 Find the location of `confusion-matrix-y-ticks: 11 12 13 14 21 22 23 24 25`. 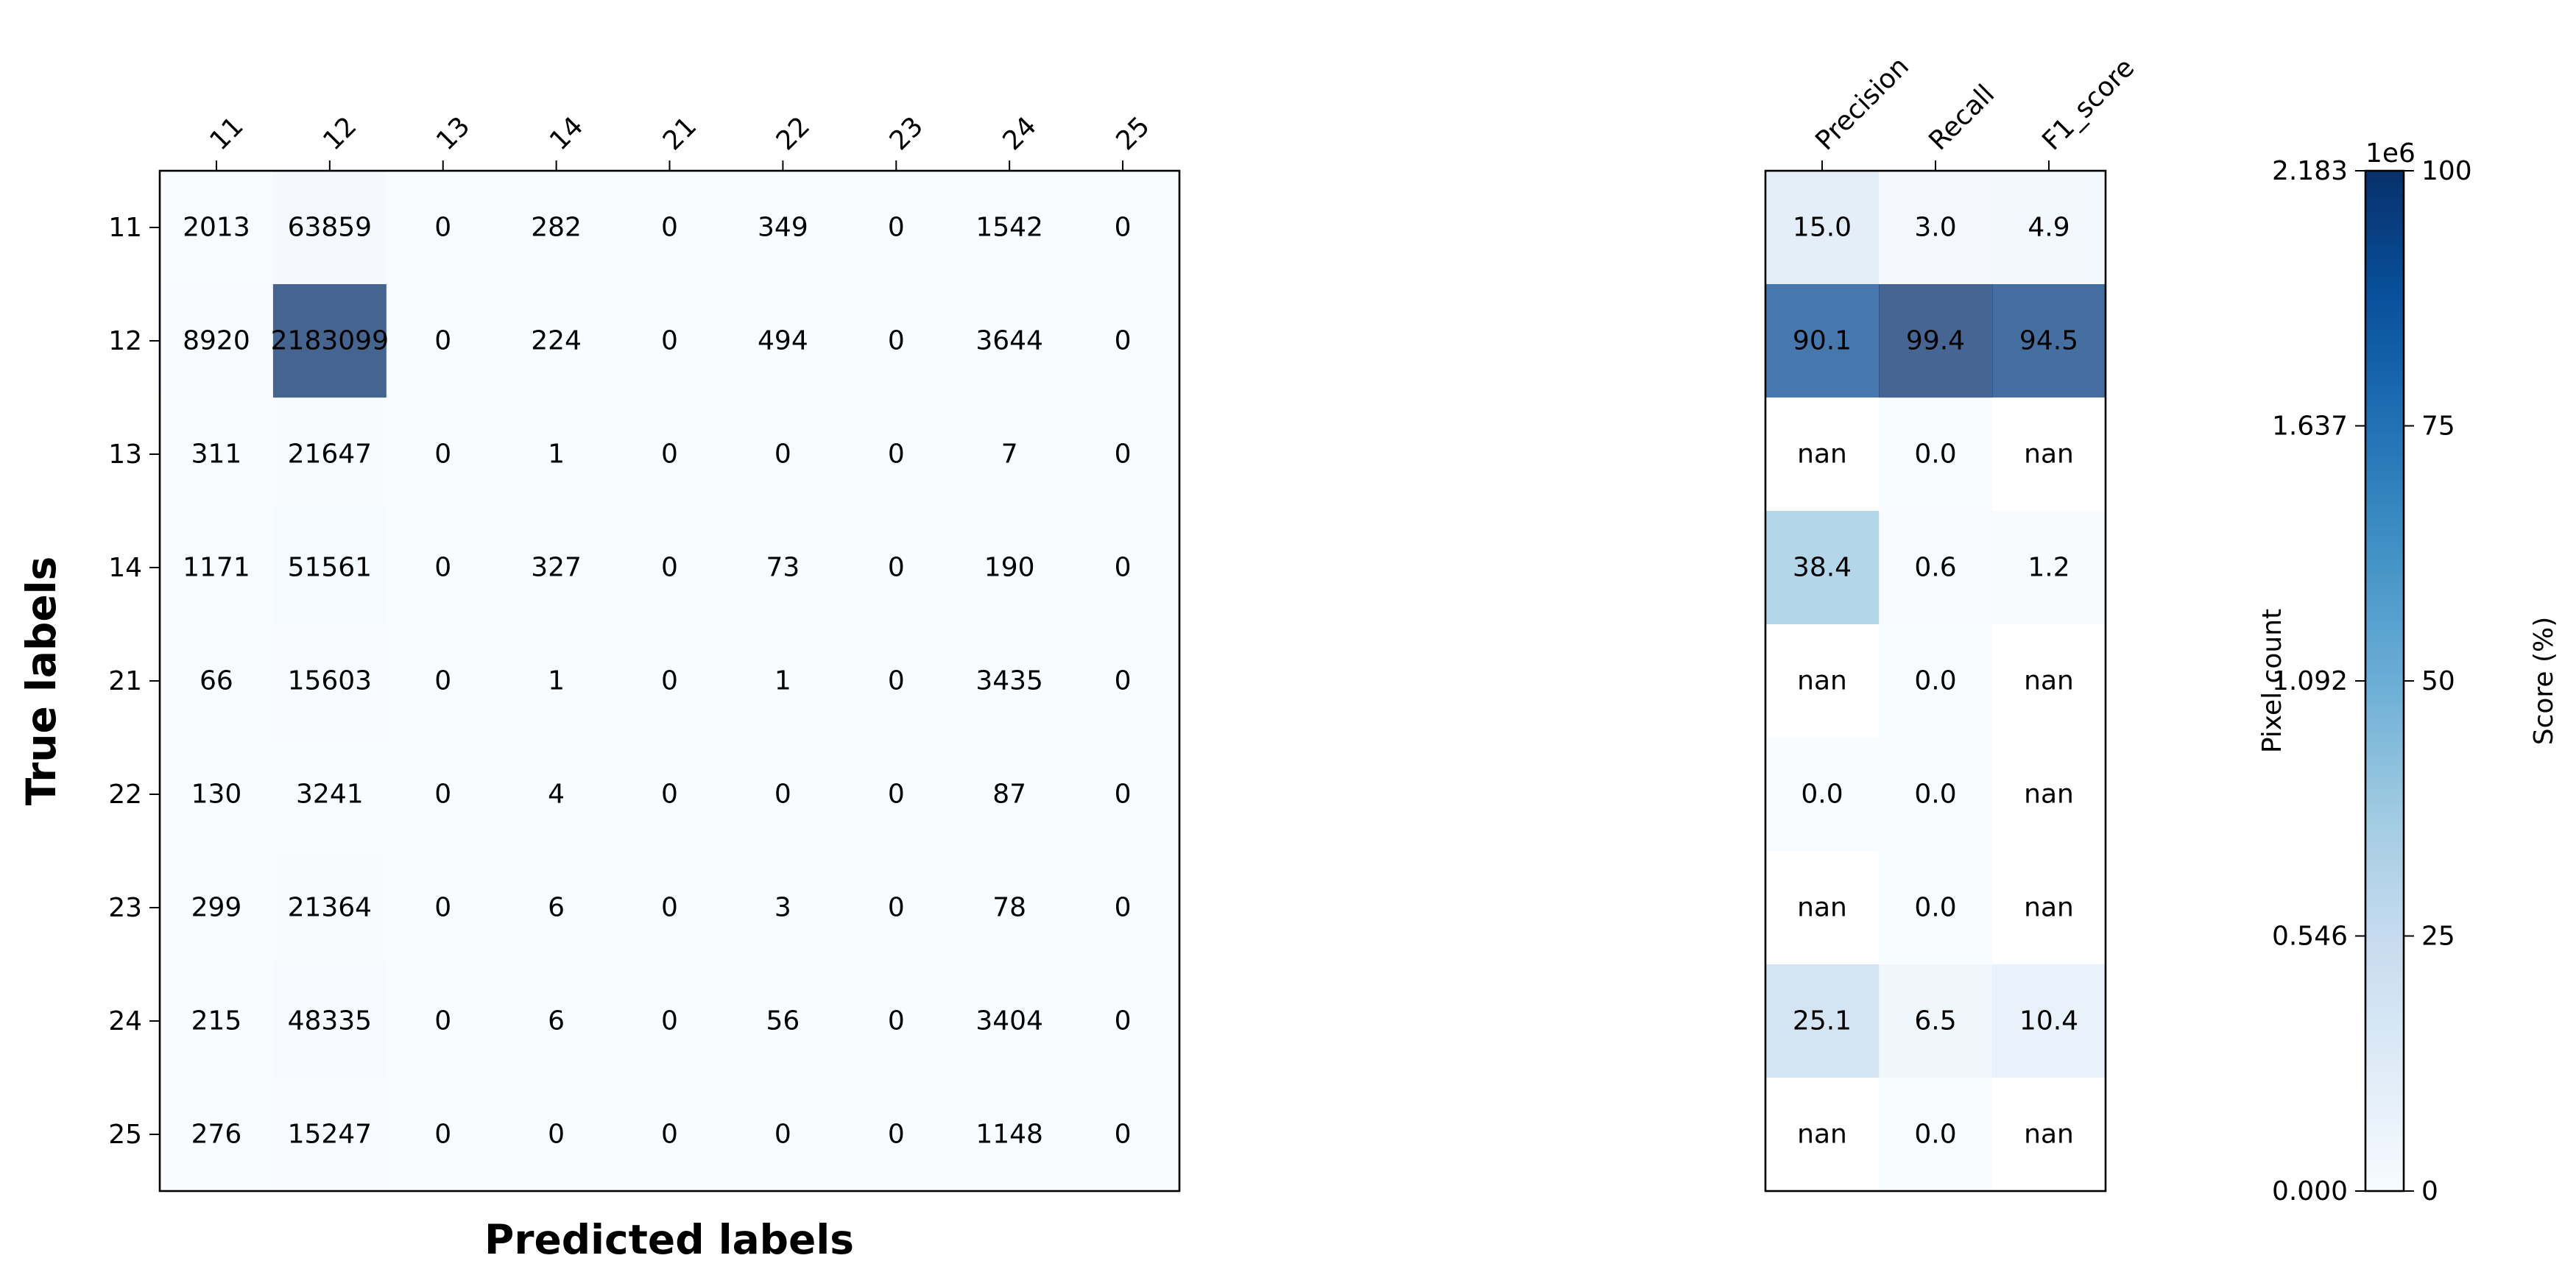

confusion-matrix-y-ticks: 11 12 13 14 21 22 23 24 25 is located at coordinates (134, 681).